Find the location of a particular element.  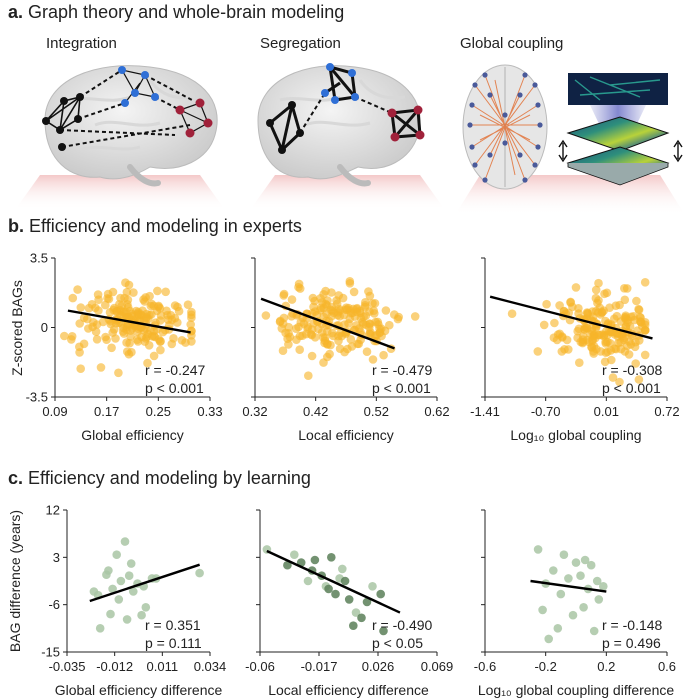

c1-xtick-label: 0.034 is located at coordinates (210, 666).